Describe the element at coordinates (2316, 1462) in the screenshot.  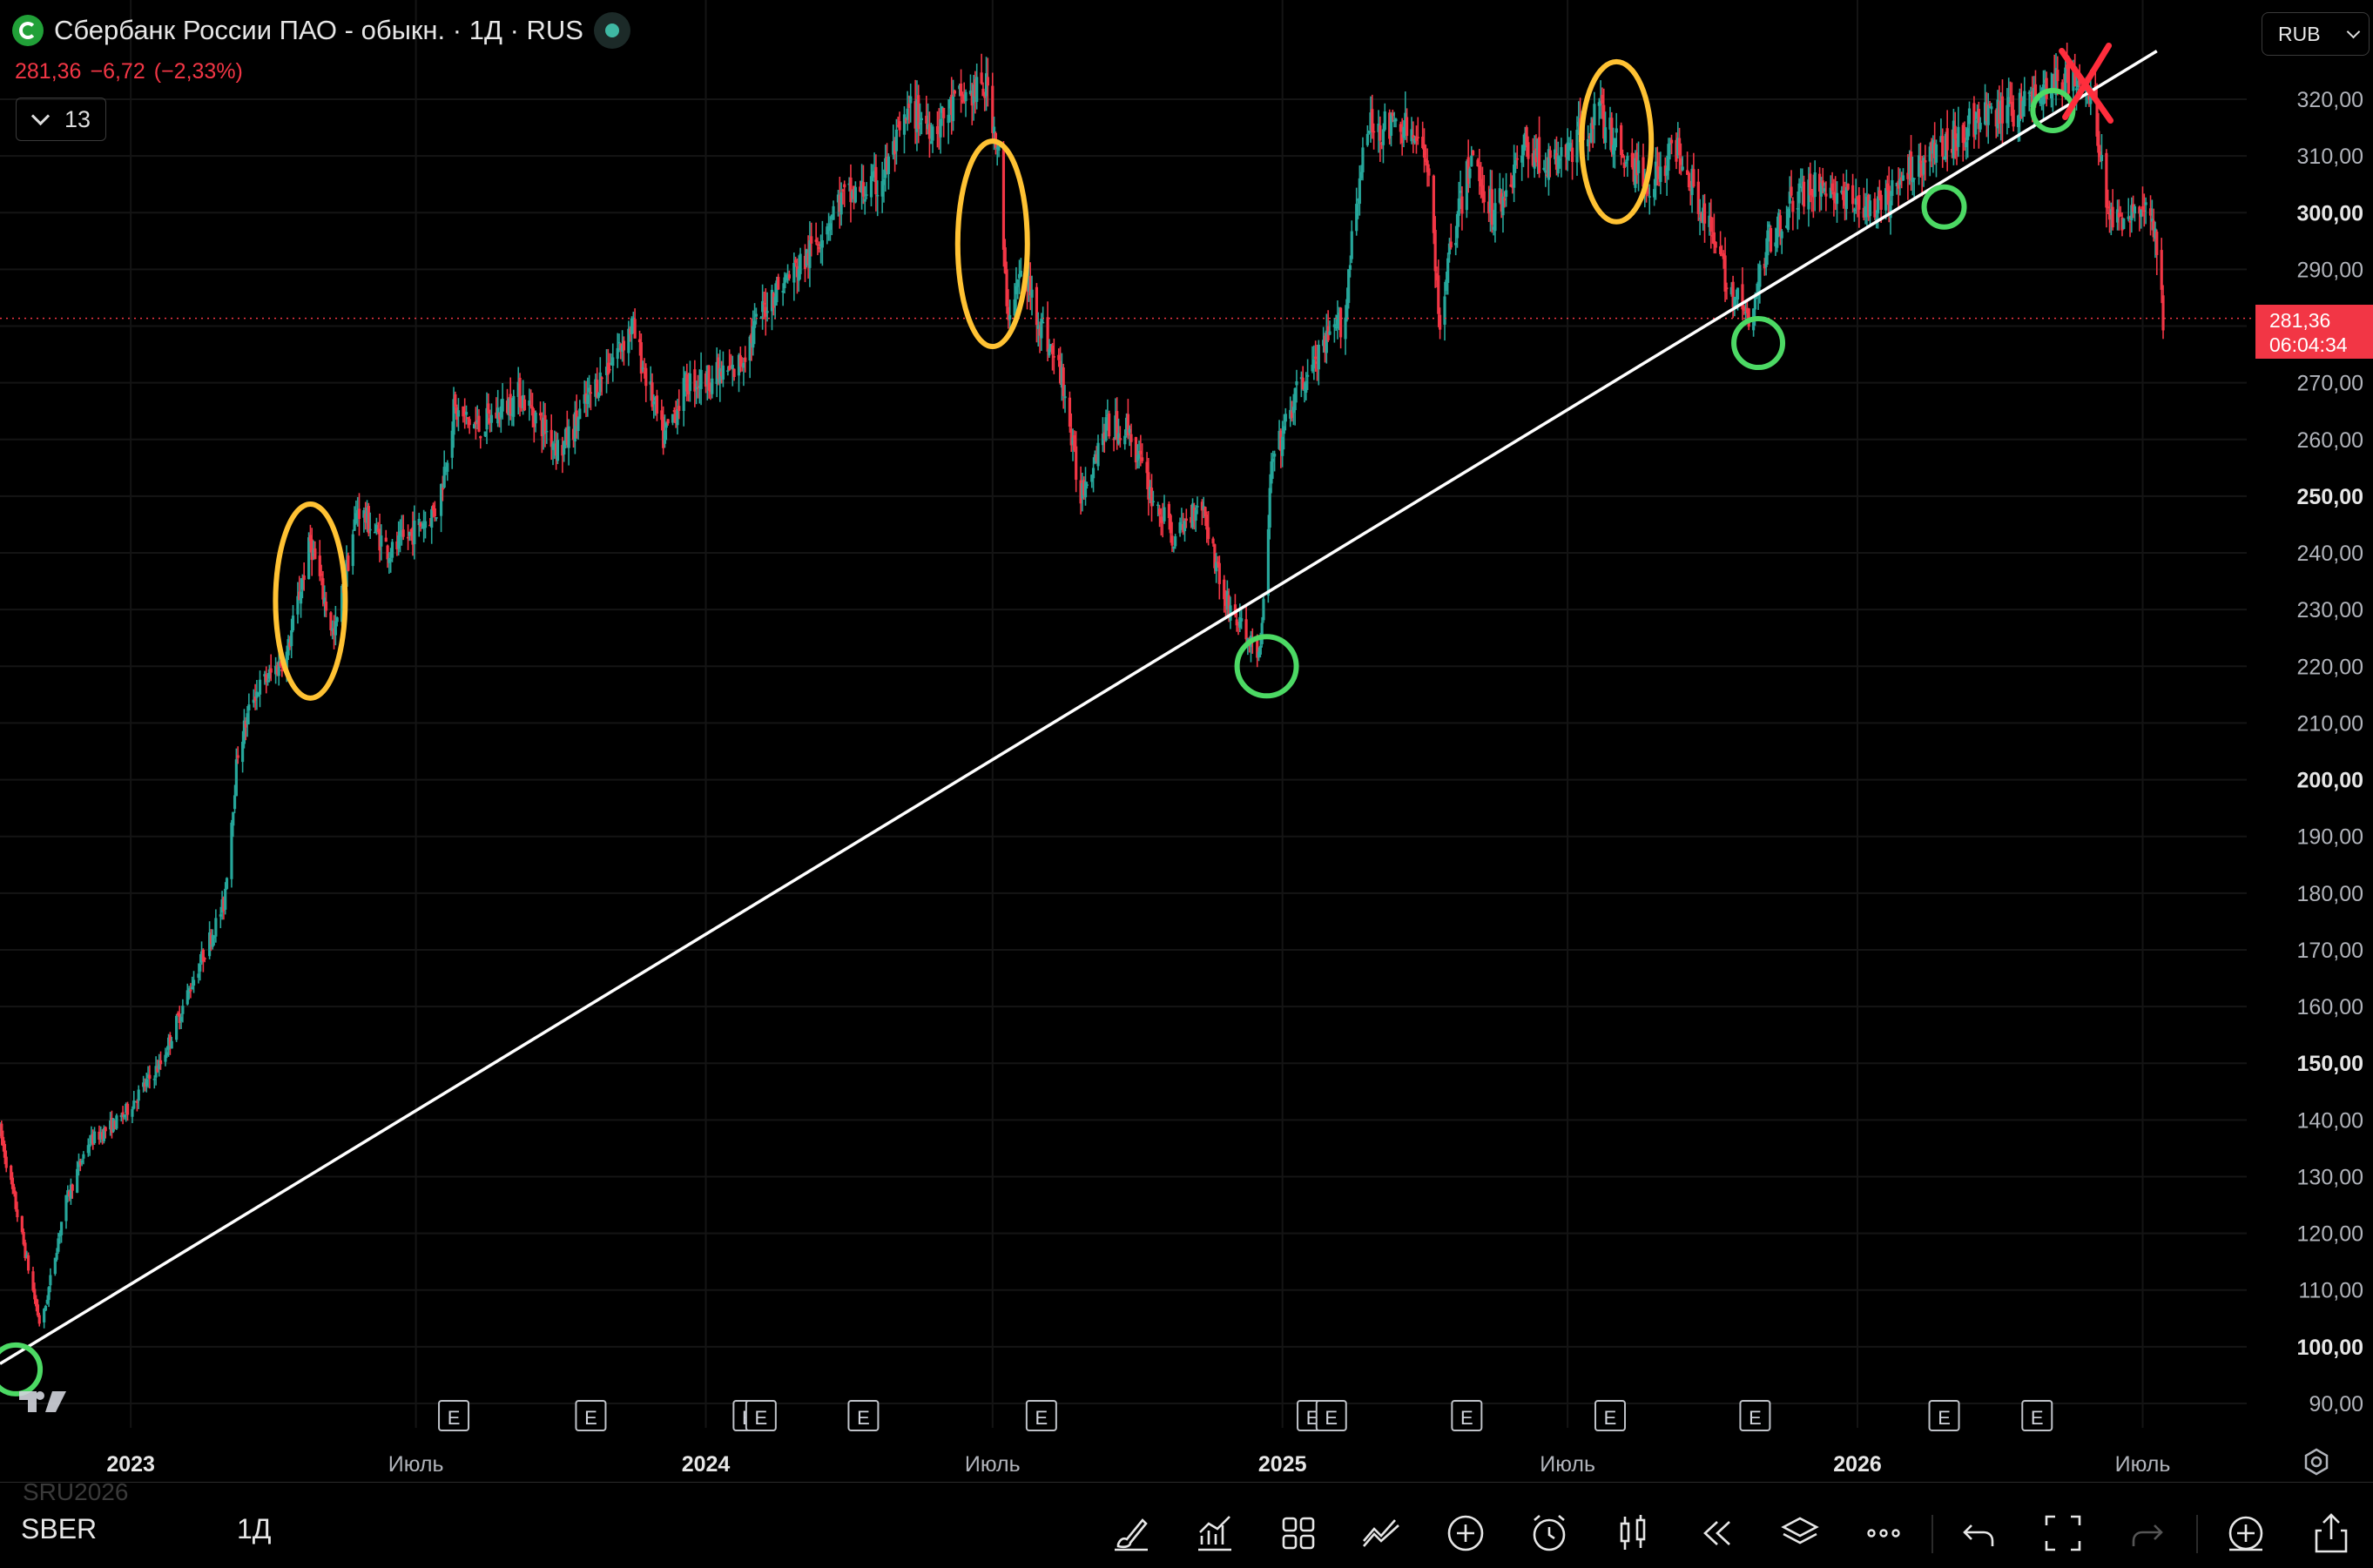
I see `scale-settings-icon` at that location.